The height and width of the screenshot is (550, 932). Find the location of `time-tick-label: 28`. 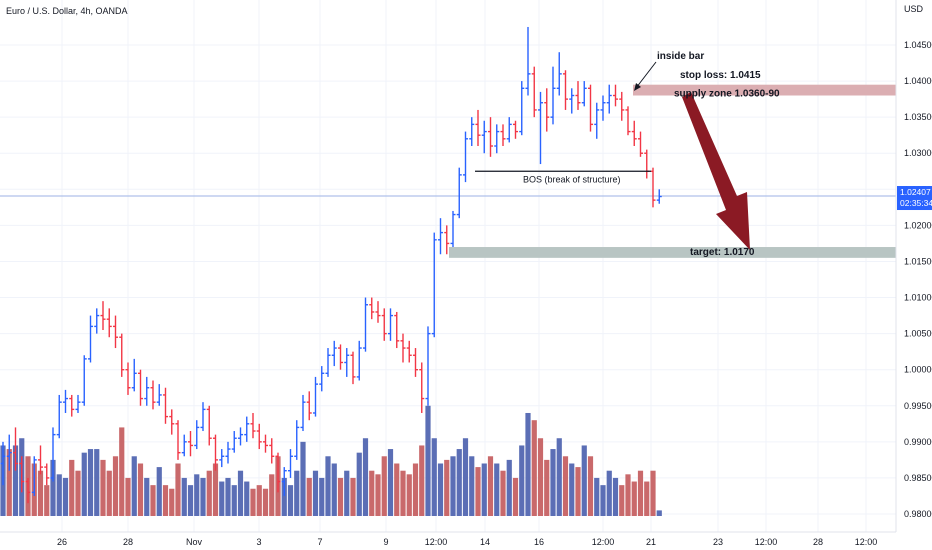

time-tick-label: 28 is located at coordinates (818, 542).